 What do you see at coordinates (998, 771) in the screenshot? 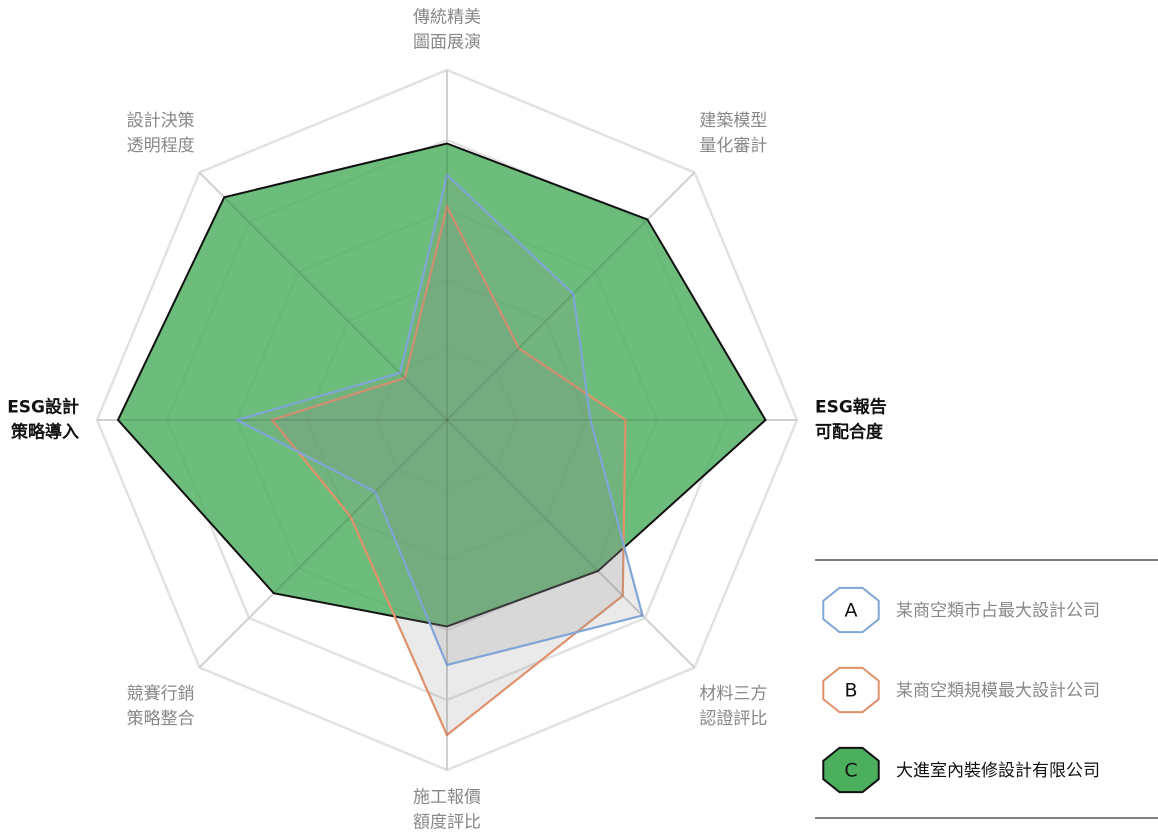
I see `legend-name: 大進室內裝修設計有限公司` at bounding box center [998, 771].